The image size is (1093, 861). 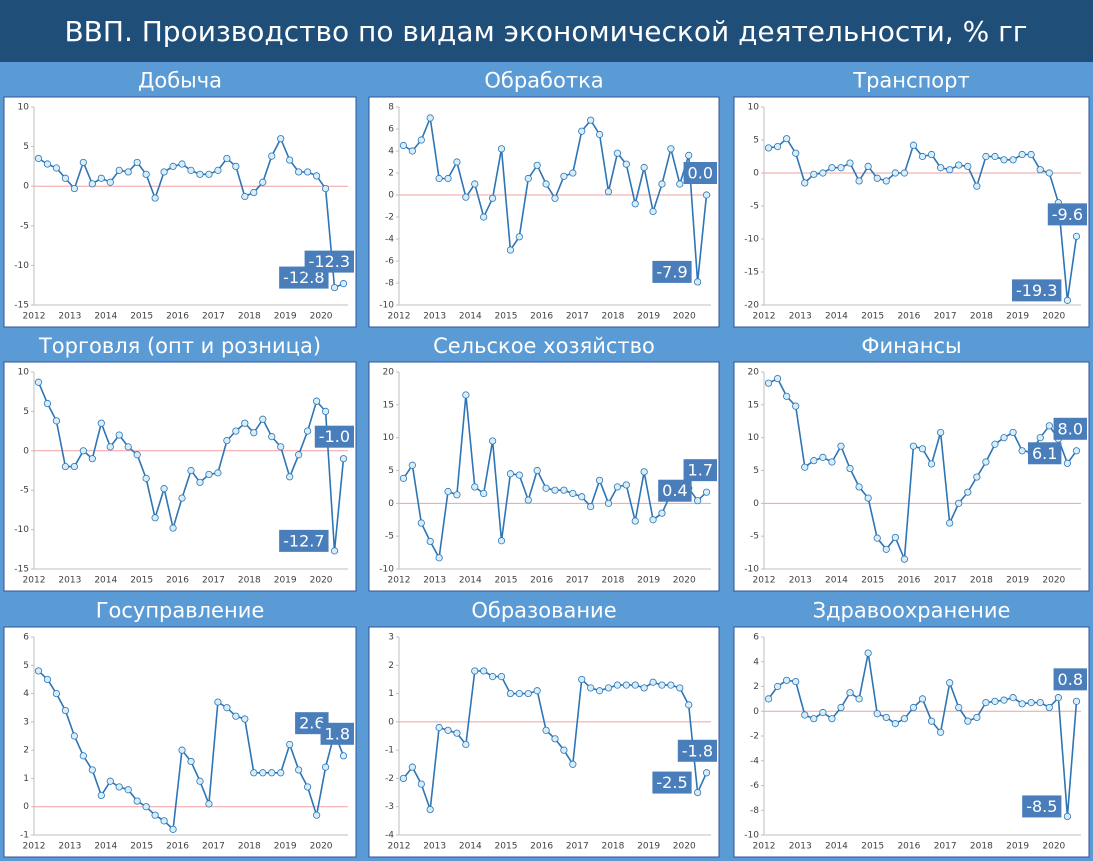 I want to click on data-label-text: 2.6, so click(x=311, y=723).